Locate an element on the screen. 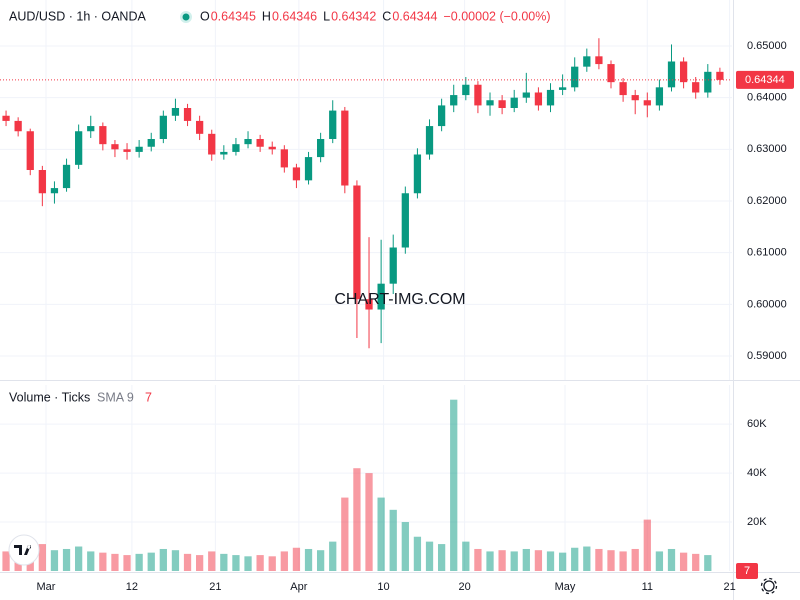 The width and height of the screenshot is (800, 600). volume-indicator: SMA 9 is located at coordinates (115, 397).